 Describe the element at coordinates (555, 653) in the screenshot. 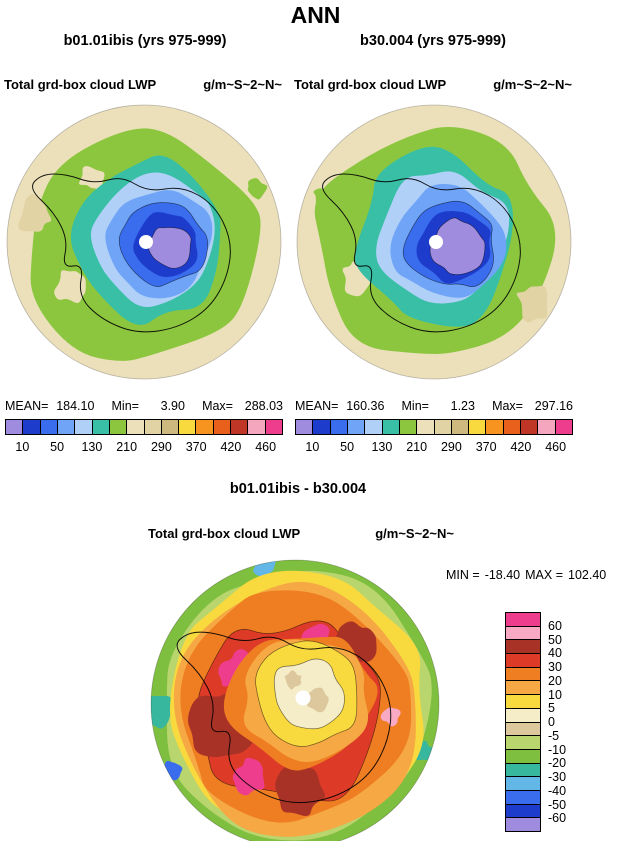

I see `diff-colorbar-tick: 40` at that location.